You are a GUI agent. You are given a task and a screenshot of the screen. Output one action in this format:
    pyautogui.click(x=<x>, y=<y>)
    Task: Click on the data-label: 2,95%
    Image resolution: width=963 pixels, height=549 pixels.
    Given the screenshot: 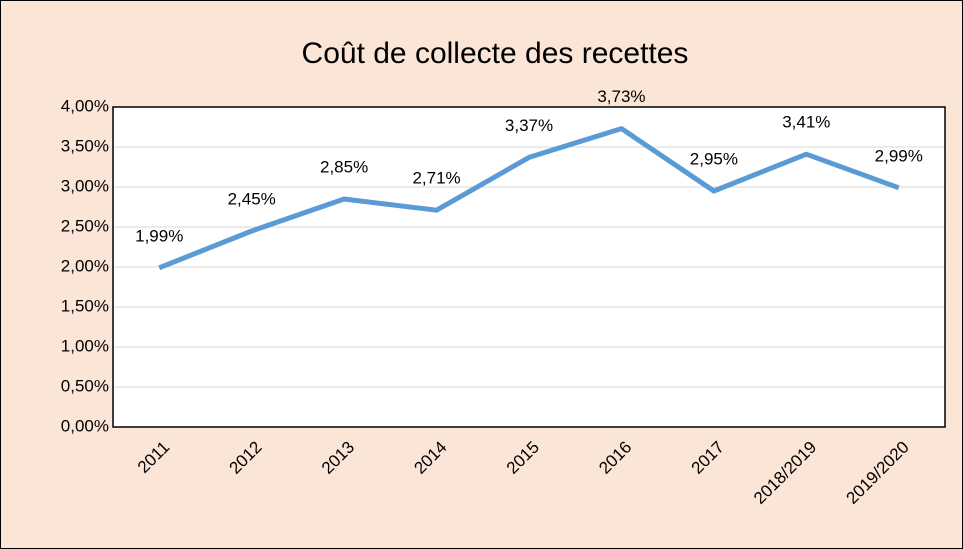 What is the action you would take?
    pyautogui.click(x=714, y=158)
    